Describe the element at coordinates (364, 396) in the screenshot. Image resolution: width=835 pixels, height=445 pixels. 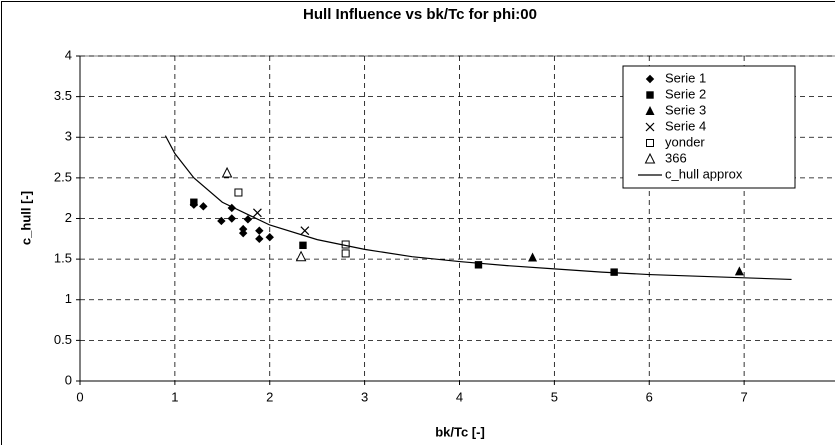
I see `x-tick-label: 3` at that location.